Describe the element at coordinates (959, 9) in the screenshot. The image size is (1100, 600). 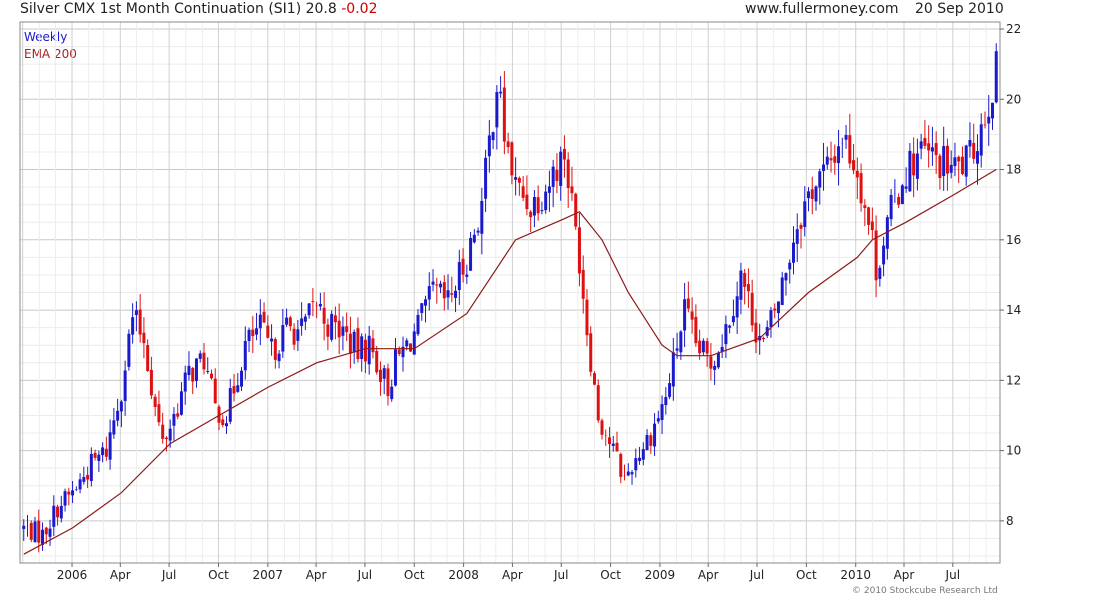
I see `chart-date: 20 Sep 2010` at that location.